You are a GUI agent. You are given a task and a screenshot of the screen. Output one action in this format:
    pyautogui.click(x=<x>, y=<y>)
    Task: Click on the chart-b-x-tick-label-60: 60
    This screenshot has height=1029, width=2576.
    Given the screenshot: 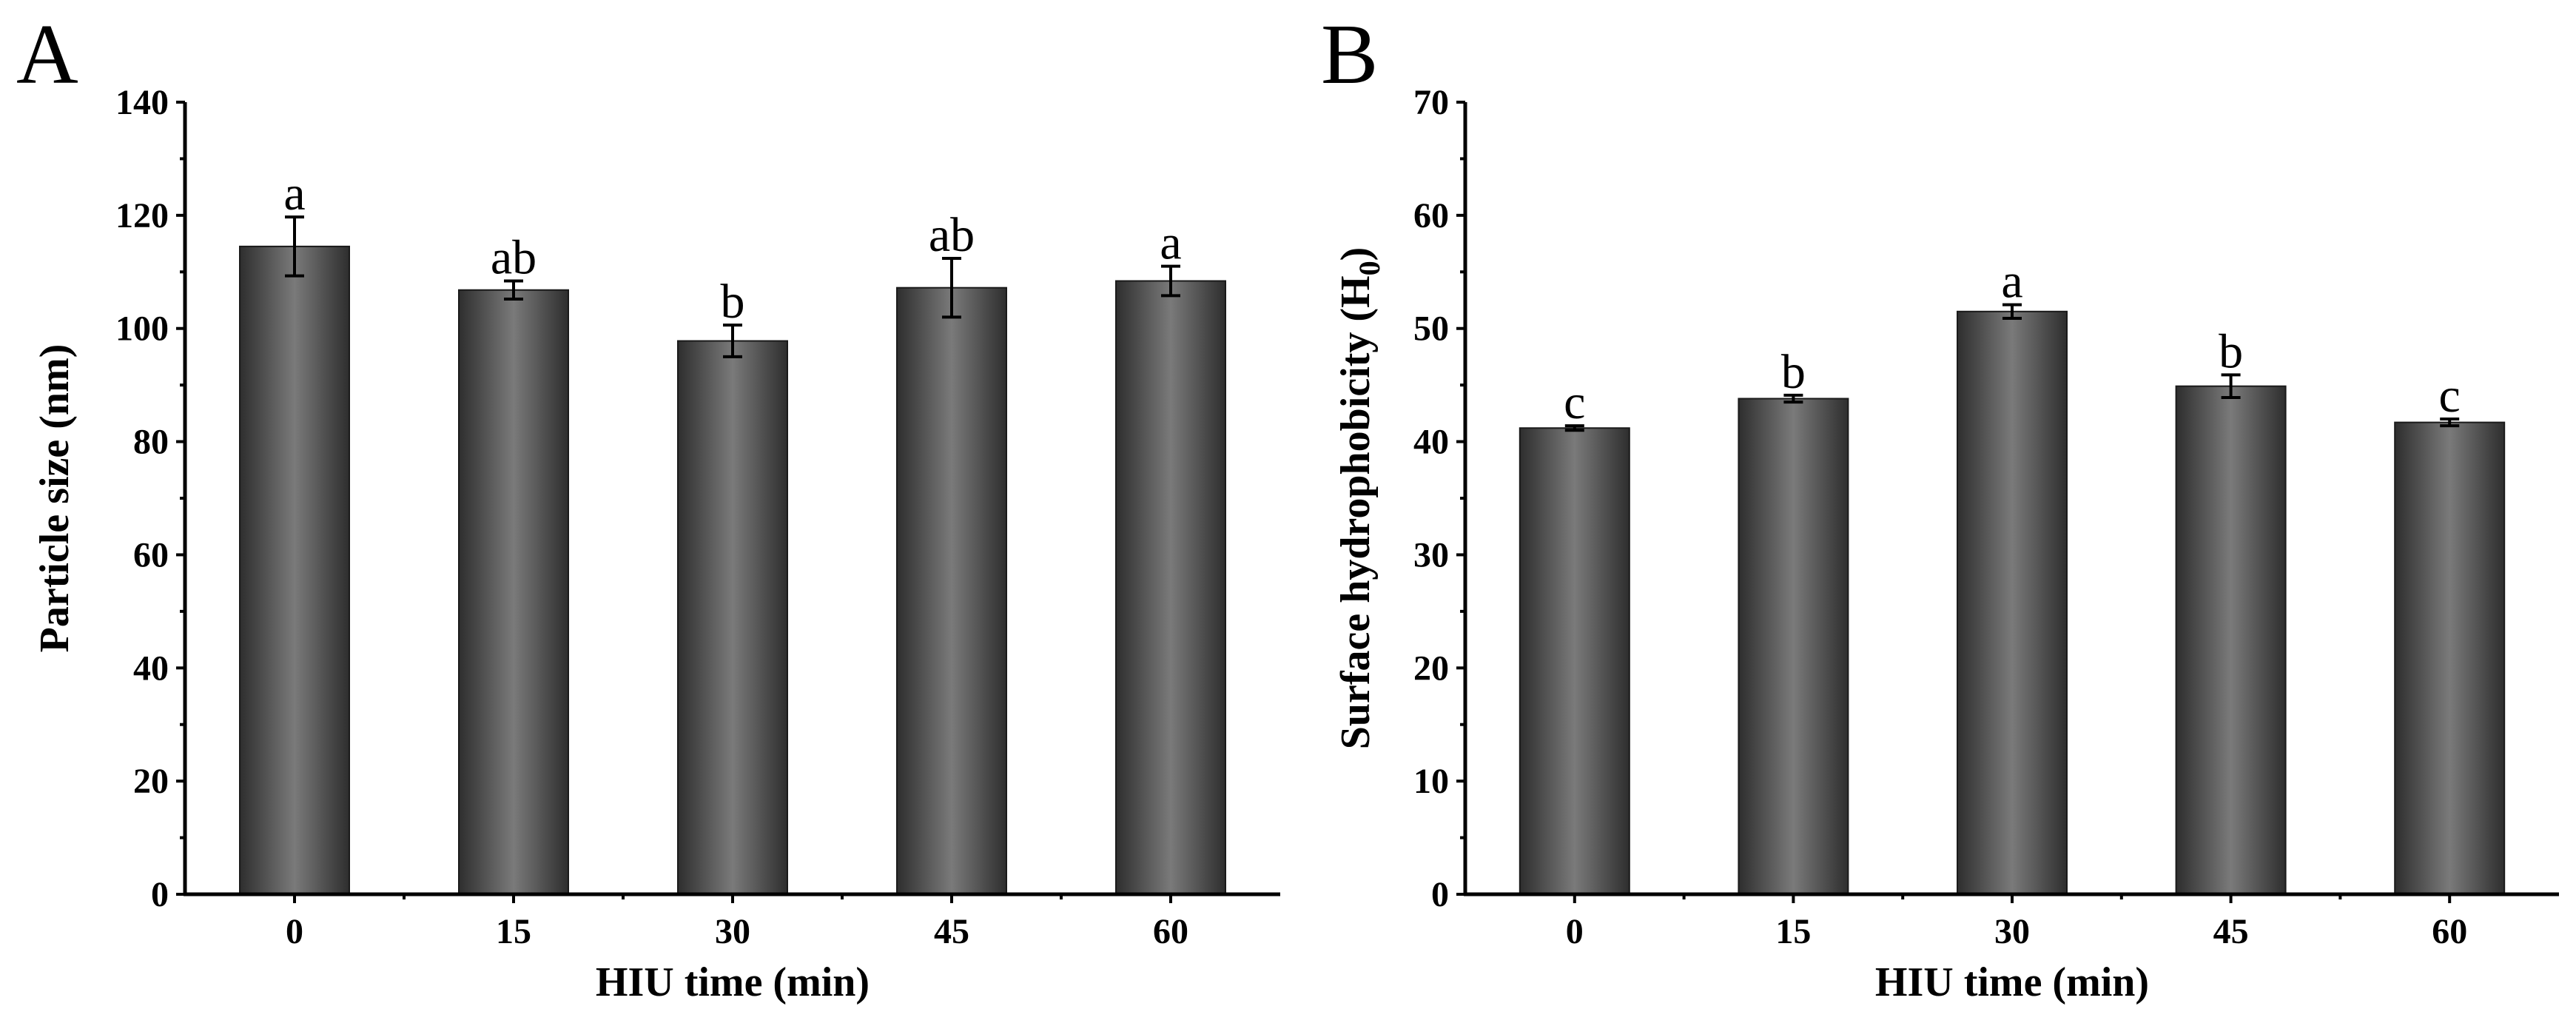 What is the action you would take?
    pyautogui.click(x=2449, y=931)
    